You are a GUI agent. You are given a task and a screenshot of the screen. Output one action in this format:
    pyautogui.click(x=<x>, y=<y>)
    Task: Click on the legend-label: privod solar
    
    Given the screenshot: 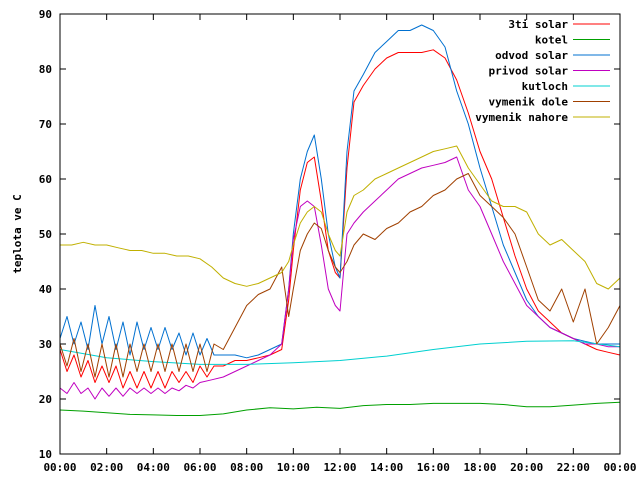 What is the action you would take?
    pyautogui.click(x=529, y=71)
    